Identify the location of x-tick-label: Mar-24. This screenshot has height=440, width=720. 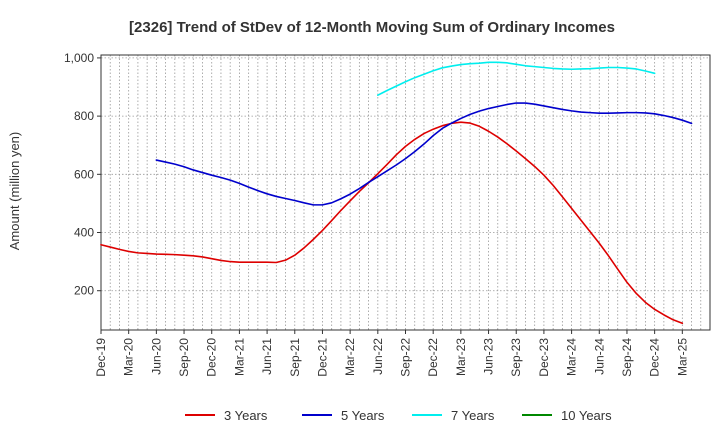
(572, 357).